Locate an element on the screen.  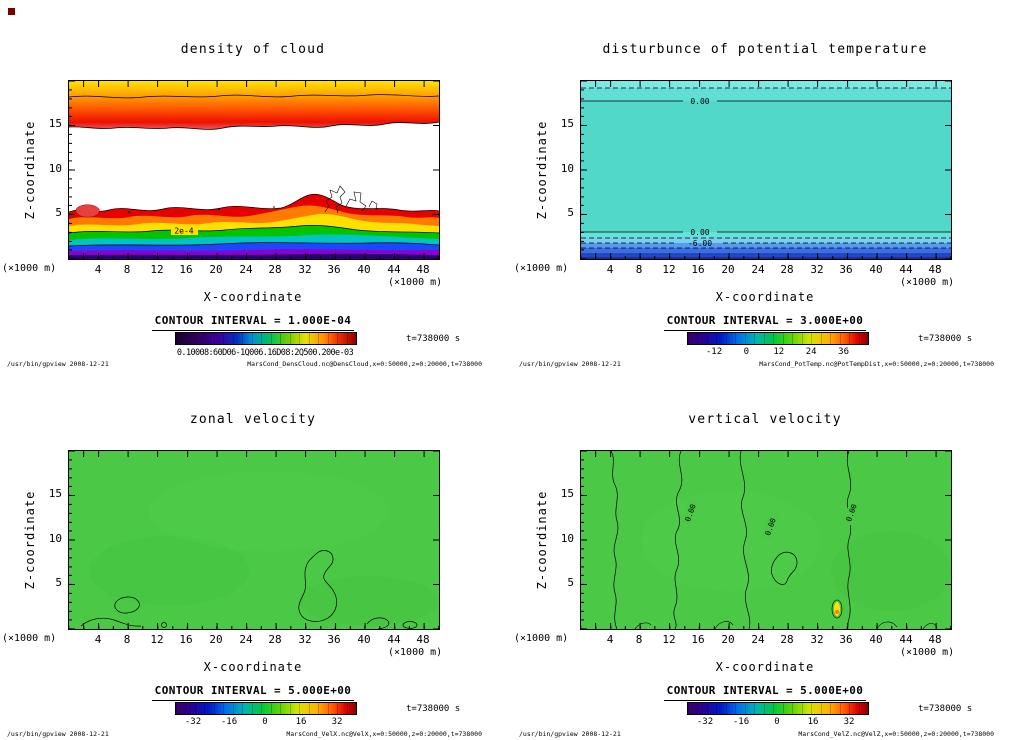
panel-title: density of cloud is located at coordinates (253, 49).